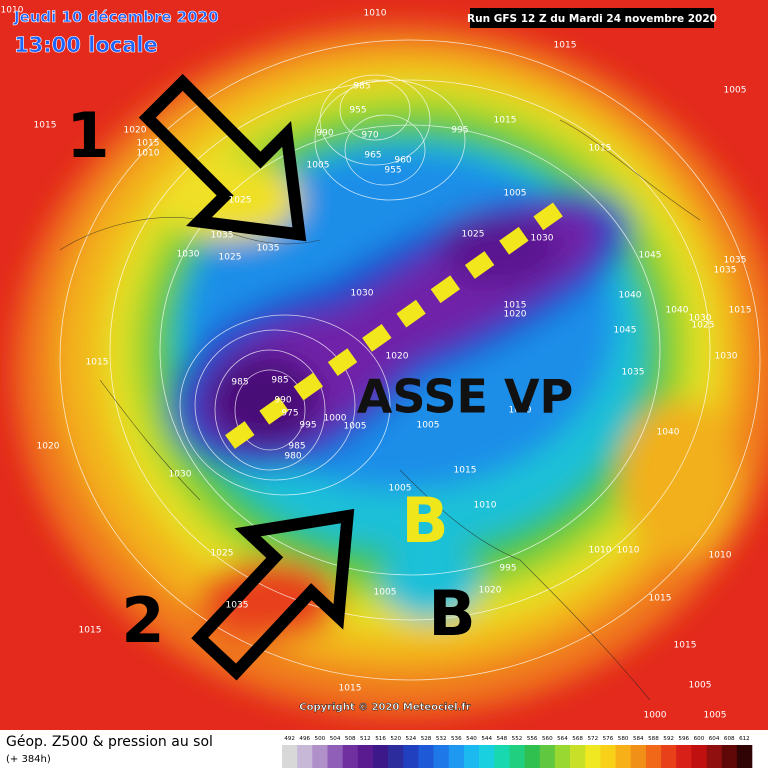 This screenshot has height=768, width=768. Describe the element at coordinates (714, 739) in the screenshot. I see `colorbar-label: 604` at that location.